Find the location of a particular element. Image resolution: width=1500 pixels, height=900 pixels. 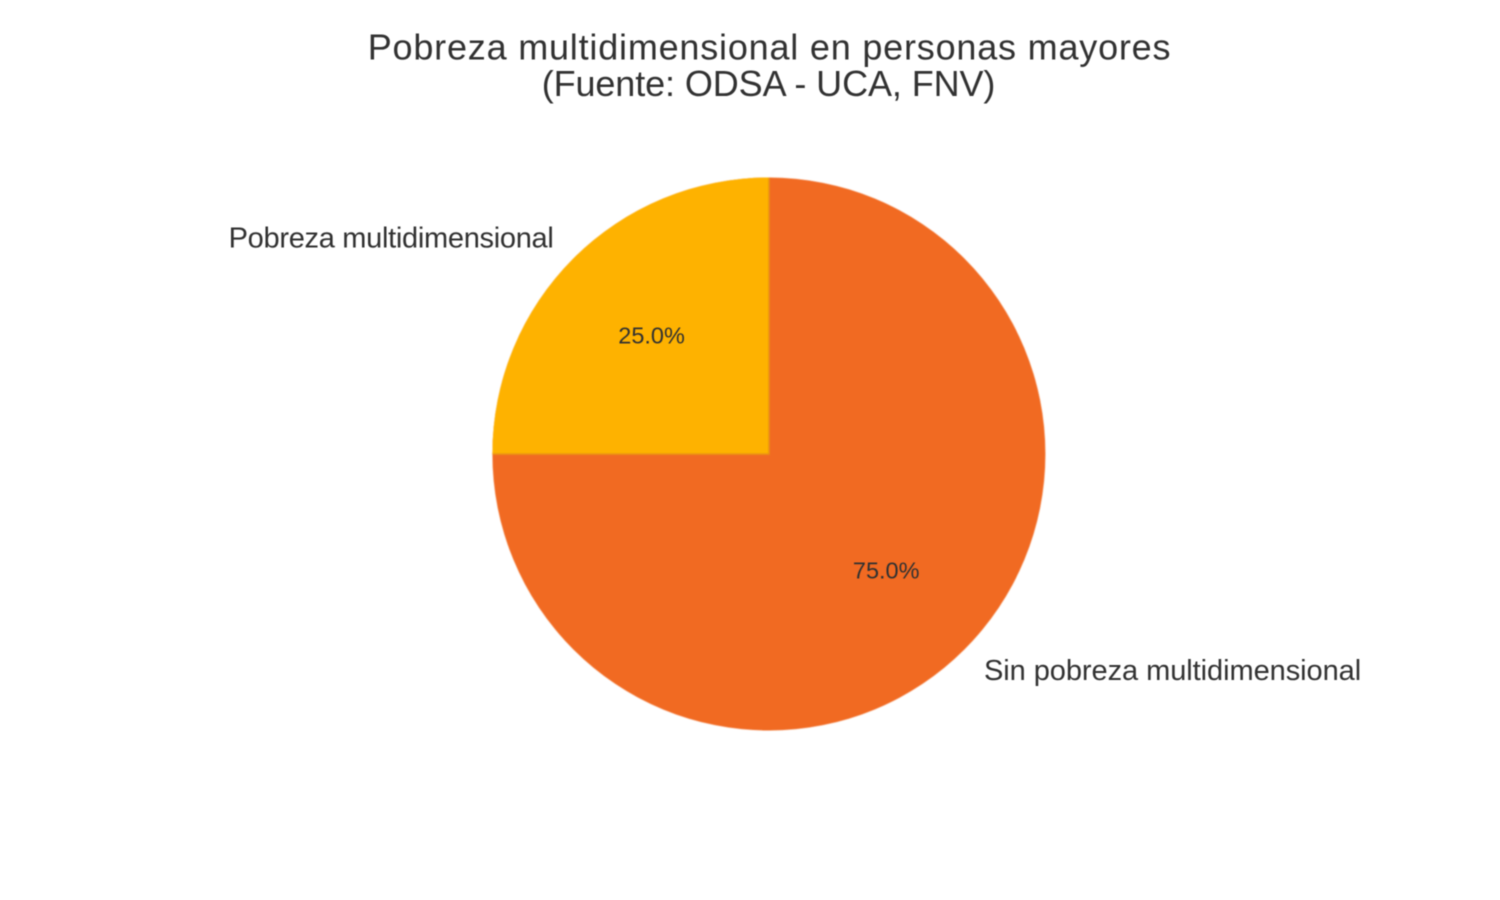

svg-text: Pobreza multidimensional is located at coordinates (391, 239).